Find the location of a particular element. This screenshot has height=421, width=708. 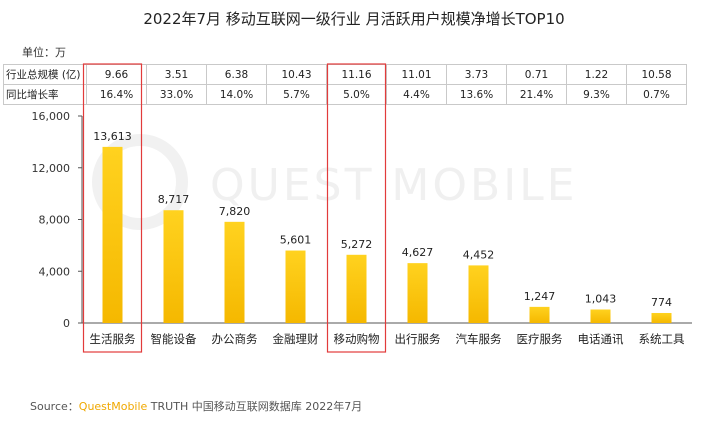

y-tick-label: 4,000 is located at coordinates (55, 271).